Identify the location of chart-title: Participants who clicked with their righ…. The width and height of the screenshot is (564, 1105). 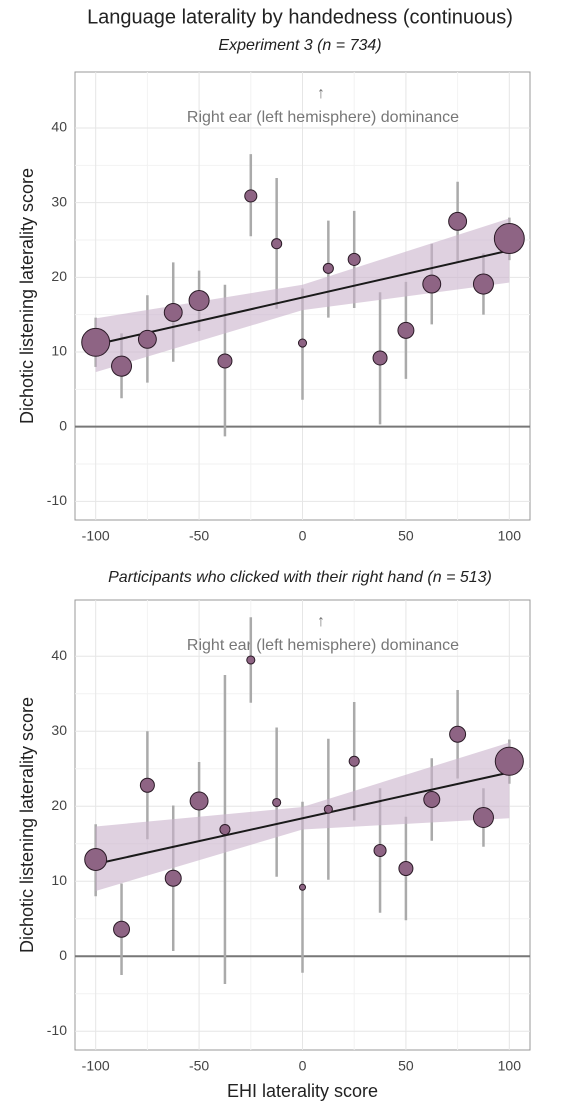
(300, 577).